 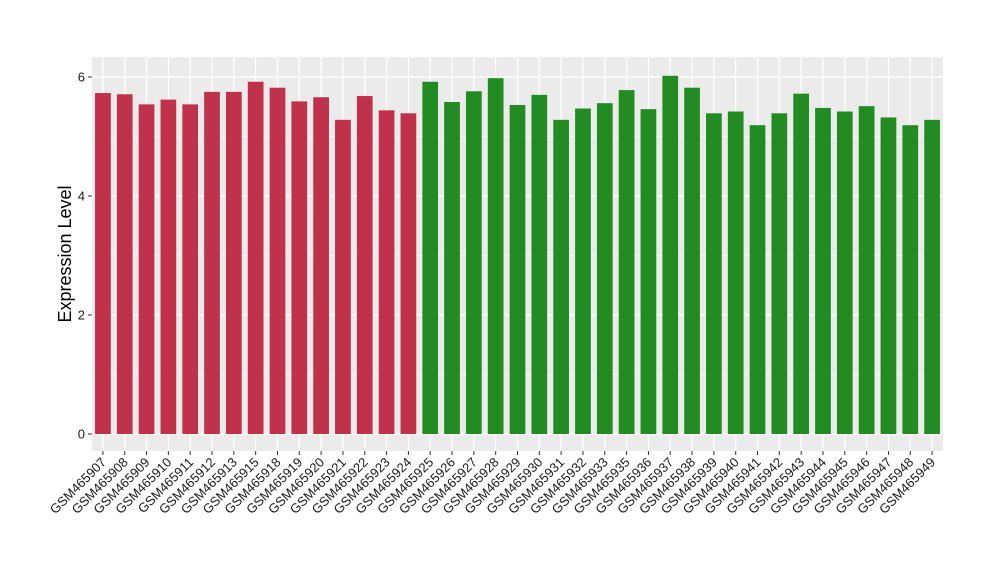 I want to click on bar-GSM465912, so click(x=212, y=262).